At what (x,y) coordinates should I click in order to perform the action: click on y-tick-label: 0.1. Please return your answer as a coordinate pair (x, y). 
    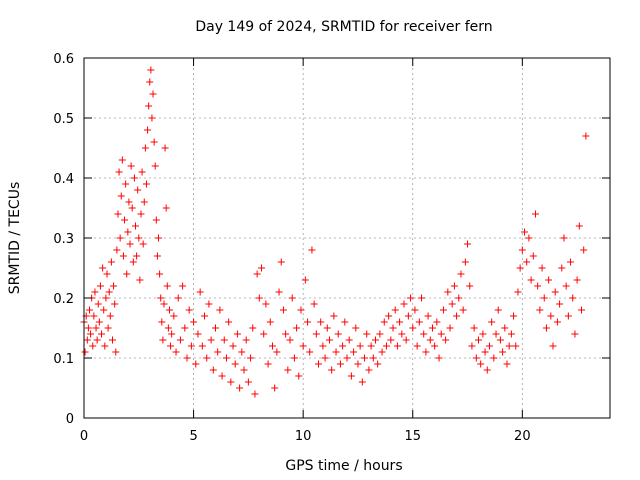
    Looking at the image, I should click on (63, 359).